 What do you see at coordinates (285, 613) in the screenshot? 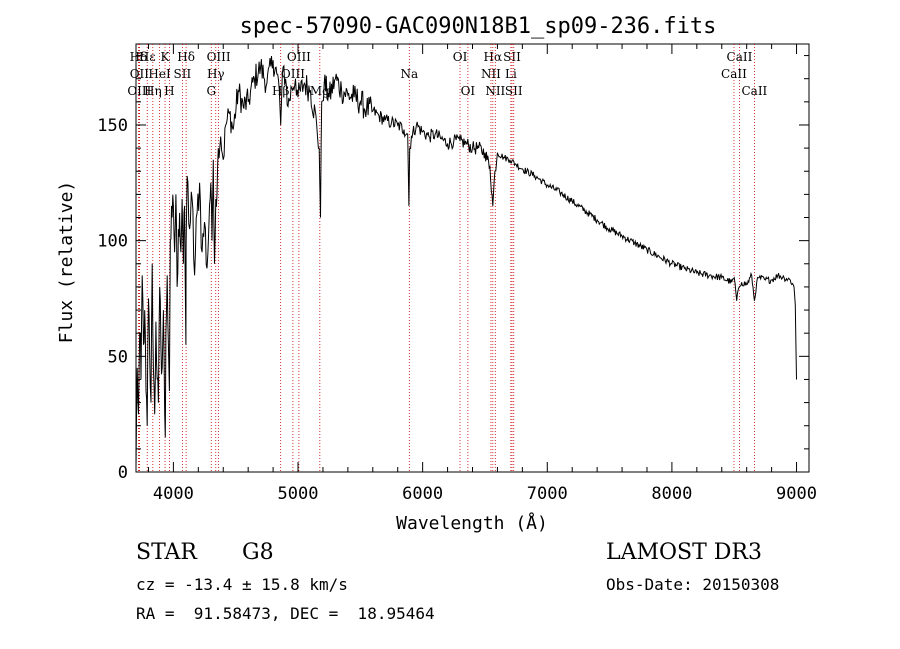
I see `coordinates: RA = 91.58473, DEC = 18.95464` at bounding box center [285, 613].